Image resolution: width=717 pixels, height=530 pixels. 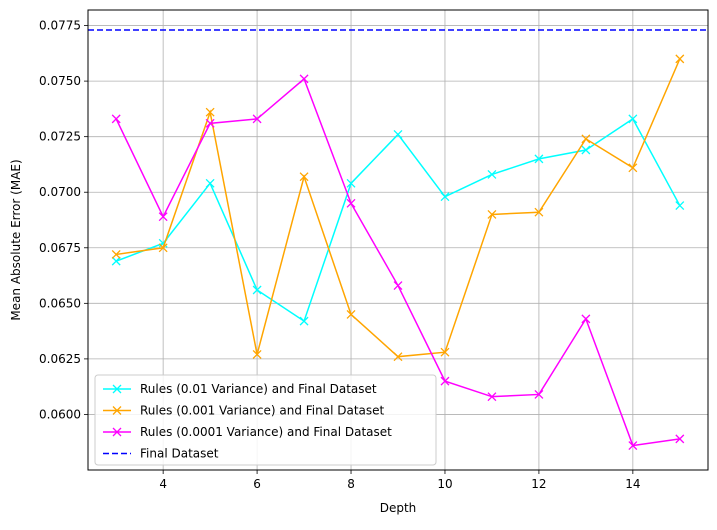 I want to click on y-tick-label: 0.0725, so click(x=60, y=137).